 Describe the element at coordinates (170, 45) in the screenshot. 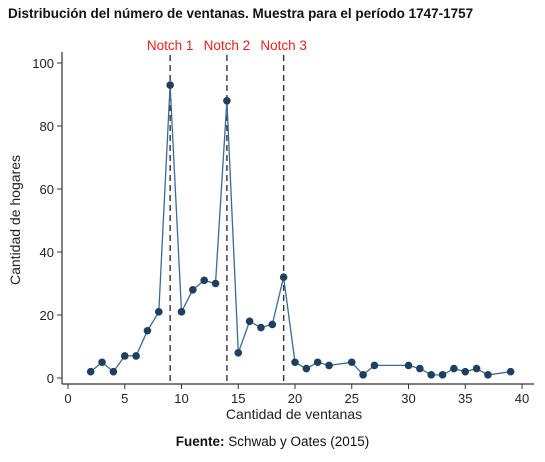

I see `notch-label: Notch 1` at that location.